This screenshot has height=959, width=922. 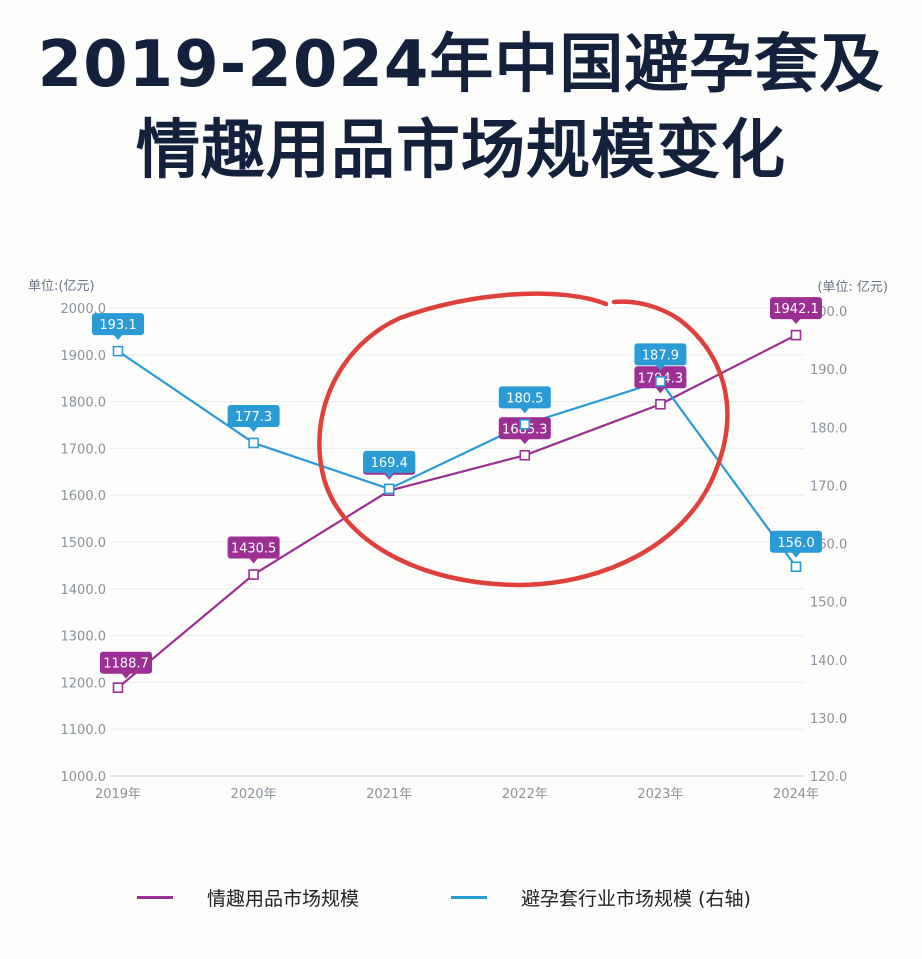 I want to click on left-axis-tick-label: 1300.0, so click(x=84, y=637).